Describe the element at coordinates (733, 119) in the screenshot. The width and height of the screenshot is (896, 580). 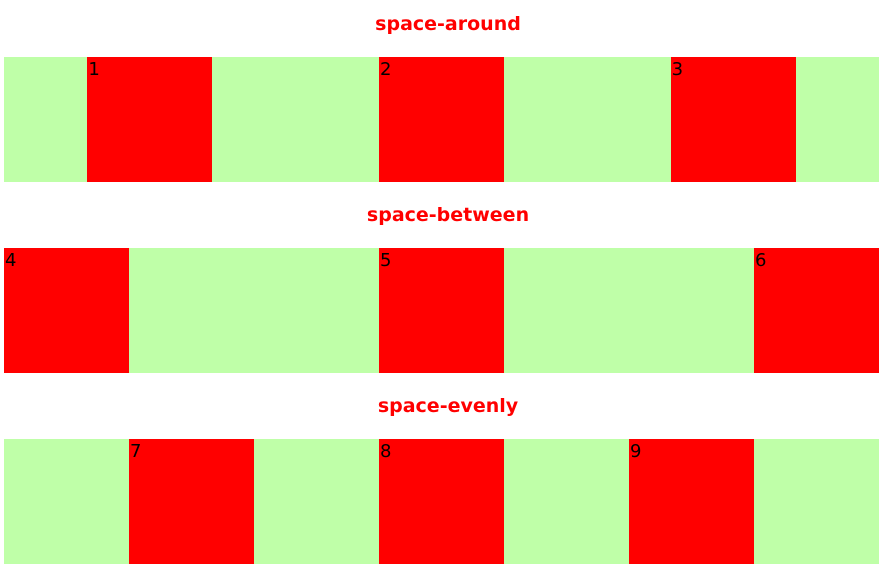
I see `flex-item-3: 3` at that location.